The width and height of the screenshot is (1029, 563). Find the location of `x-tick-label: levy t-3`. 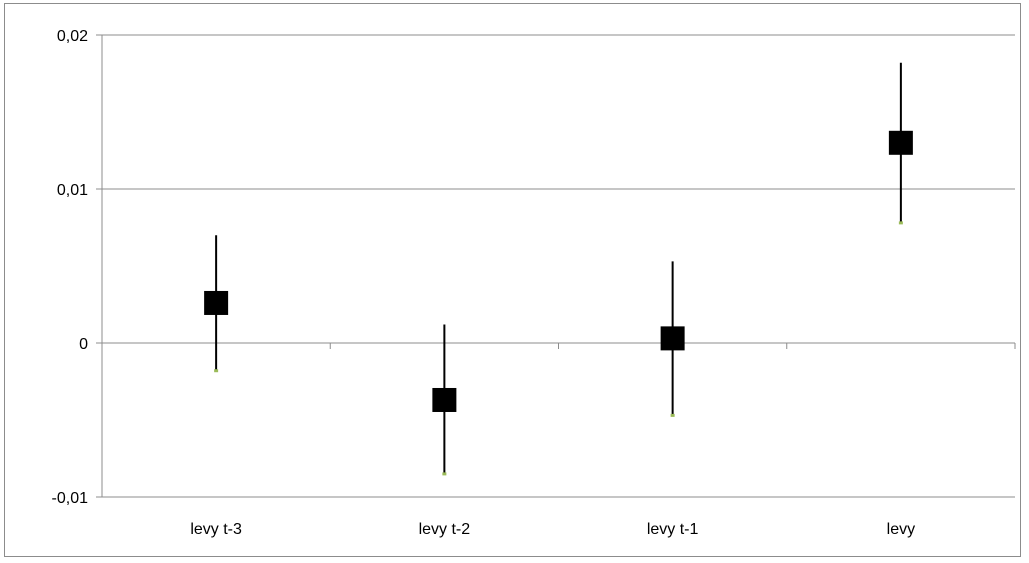

x-tick-label: levy t-3 is located at coordinates (216, 529).